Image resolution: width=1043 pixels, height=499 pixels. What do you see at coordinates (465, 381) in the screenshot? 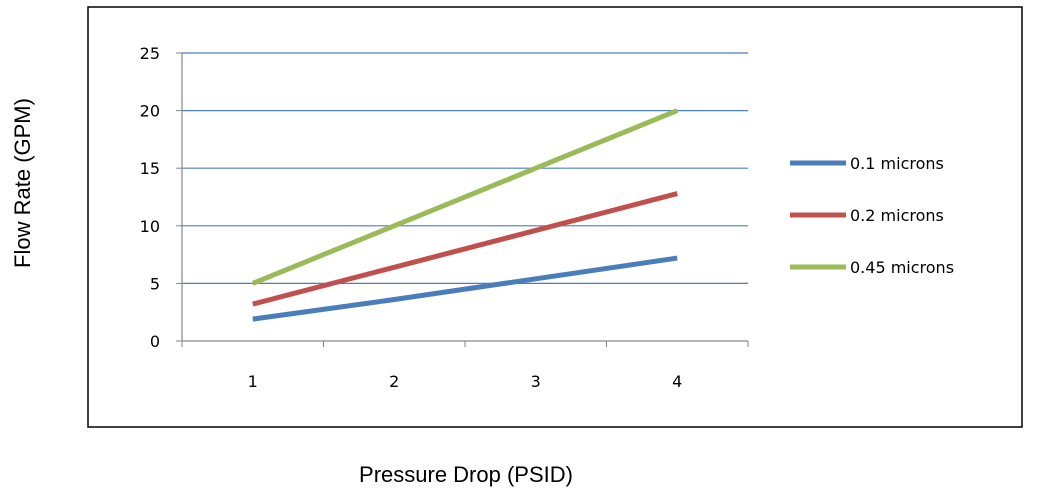
I see `x-tick-labels: 1 2 3 4` at bounding box center [465, 381].